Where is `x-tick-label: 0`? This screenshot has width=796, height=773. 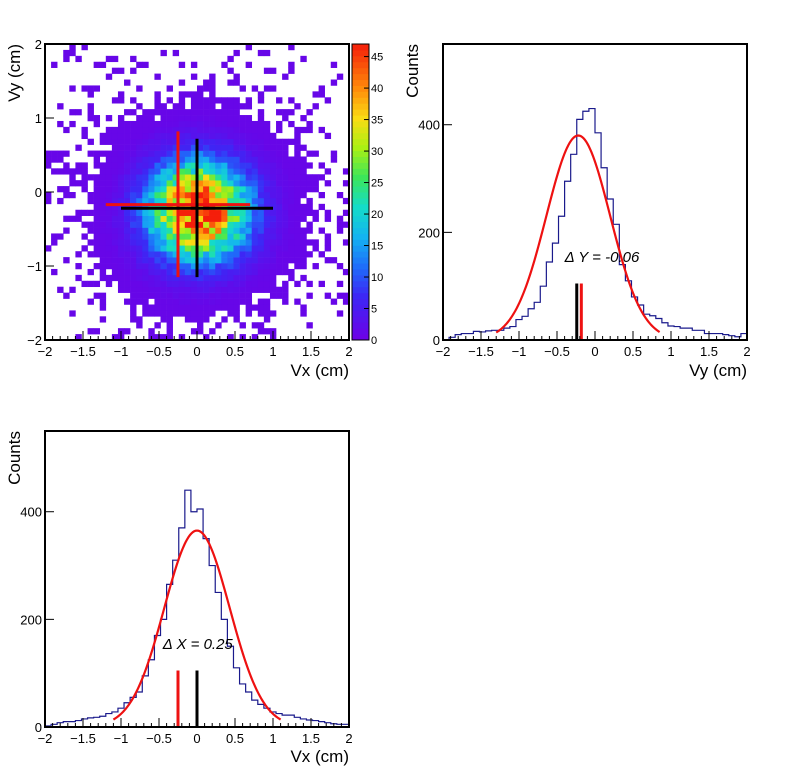 x-tick-label: 0 is located at coordinates (594, 351).